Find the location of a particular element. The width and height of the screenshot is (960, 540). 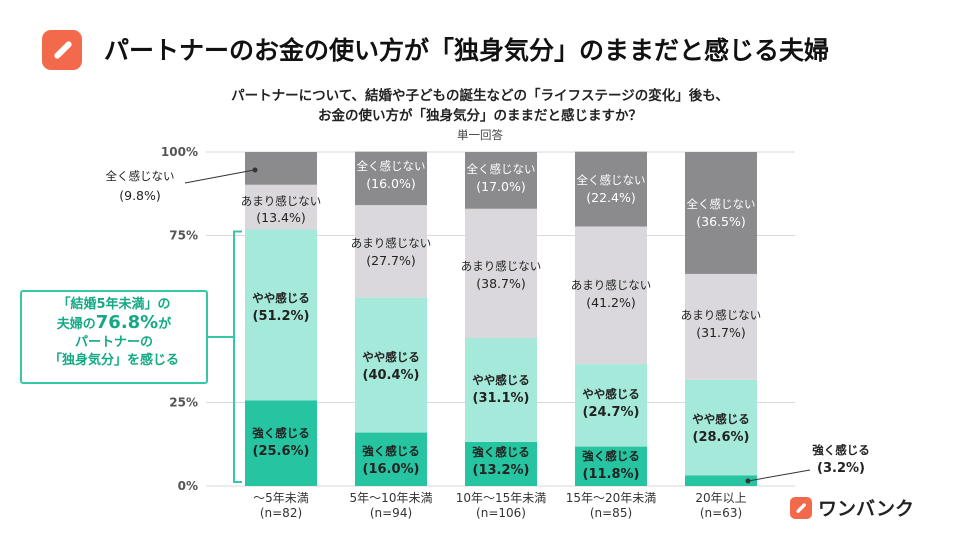

sample-size-label: (n=82) is located at coordinates (281, 513).